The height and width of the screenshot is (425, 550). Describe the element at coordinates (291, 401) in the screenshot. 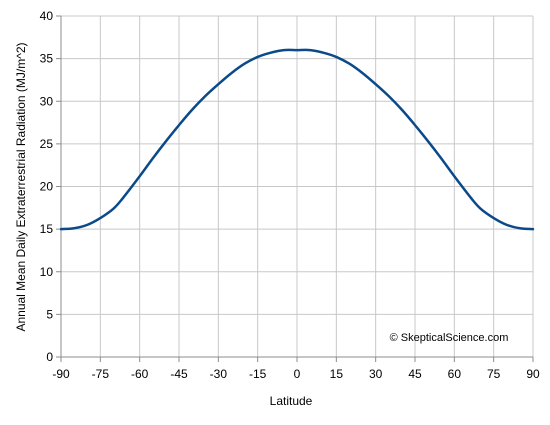

I see `x-axis-title: Latitude` at that location.